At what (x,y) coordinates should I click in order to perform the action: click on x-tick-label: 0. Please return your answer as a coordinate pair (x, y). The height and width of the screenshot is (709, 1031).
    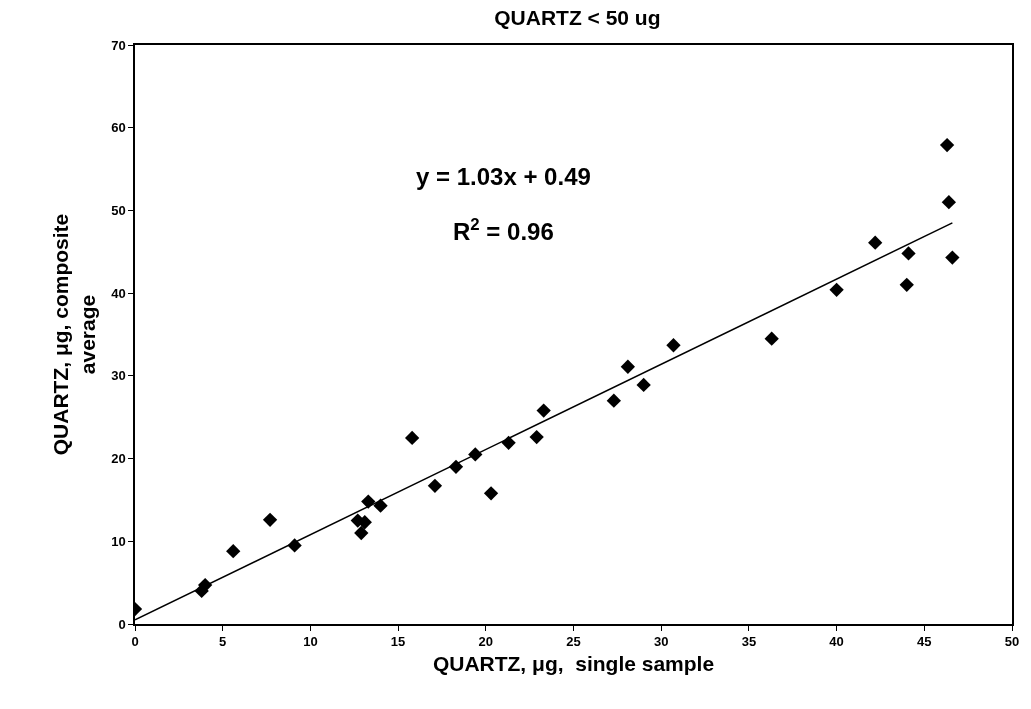
    Looking at the image, I should click on (135, 642).